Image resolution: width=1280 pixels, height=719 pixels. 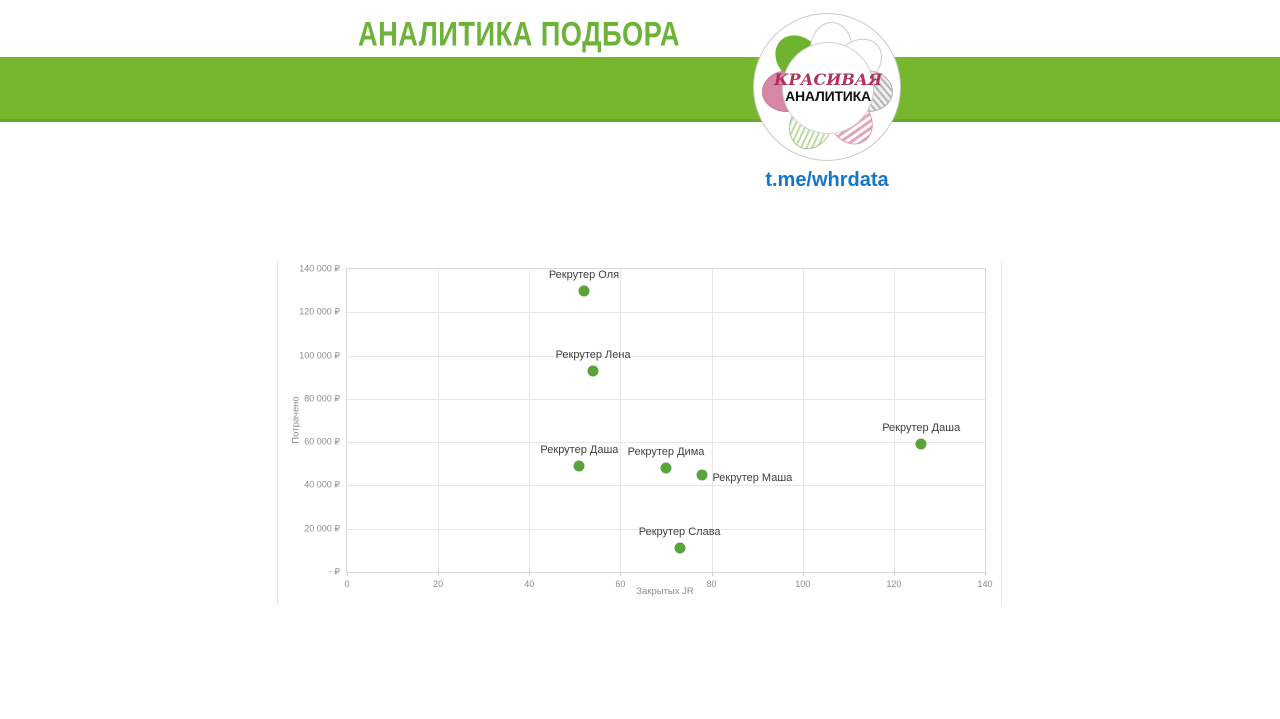 I want to click on logo-center-circle: КРАСИВАЯ АНАЛИТИКА, so click(x=828, y=88).